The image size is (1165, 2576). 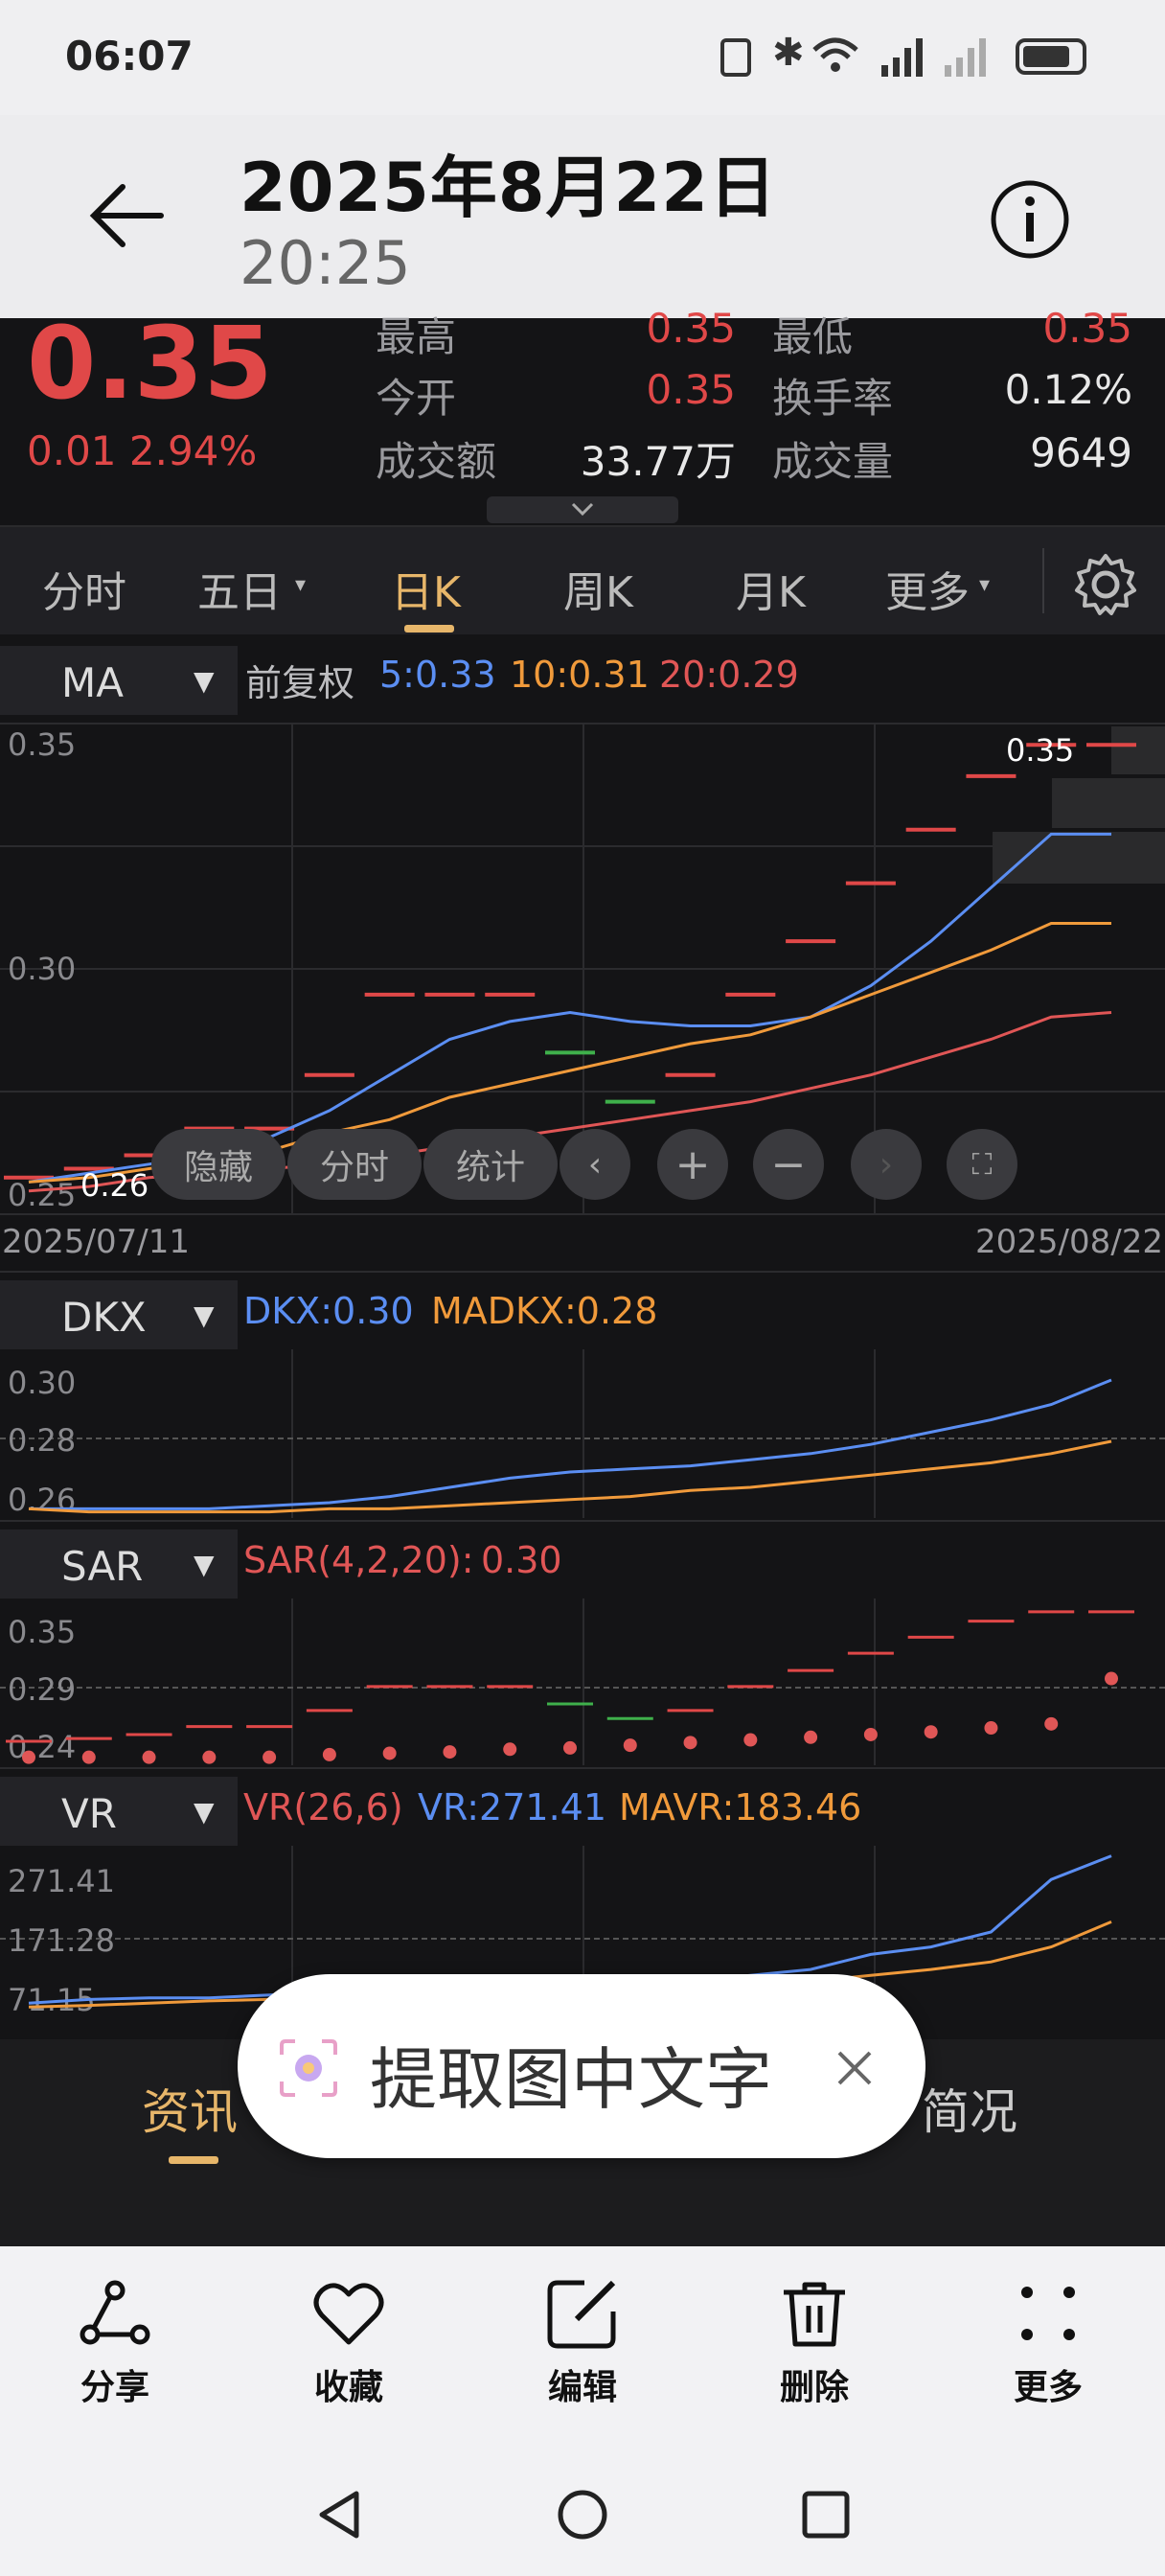 I want to click on system-nav-bar, so click(x=582, y=2513).